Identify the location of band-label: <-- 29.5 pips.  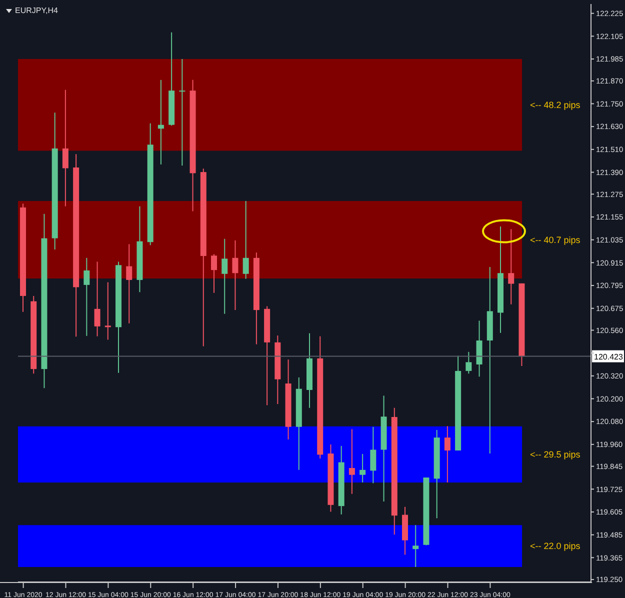
(555, 455).